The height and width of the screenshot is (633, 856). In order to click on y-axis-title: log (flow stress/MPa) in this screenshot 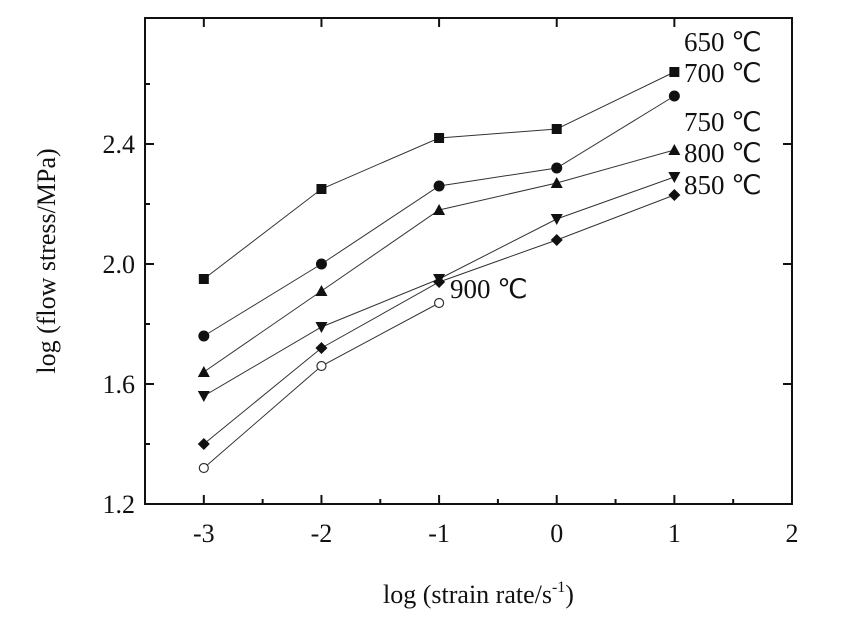, I will do `click(46, 260)`.